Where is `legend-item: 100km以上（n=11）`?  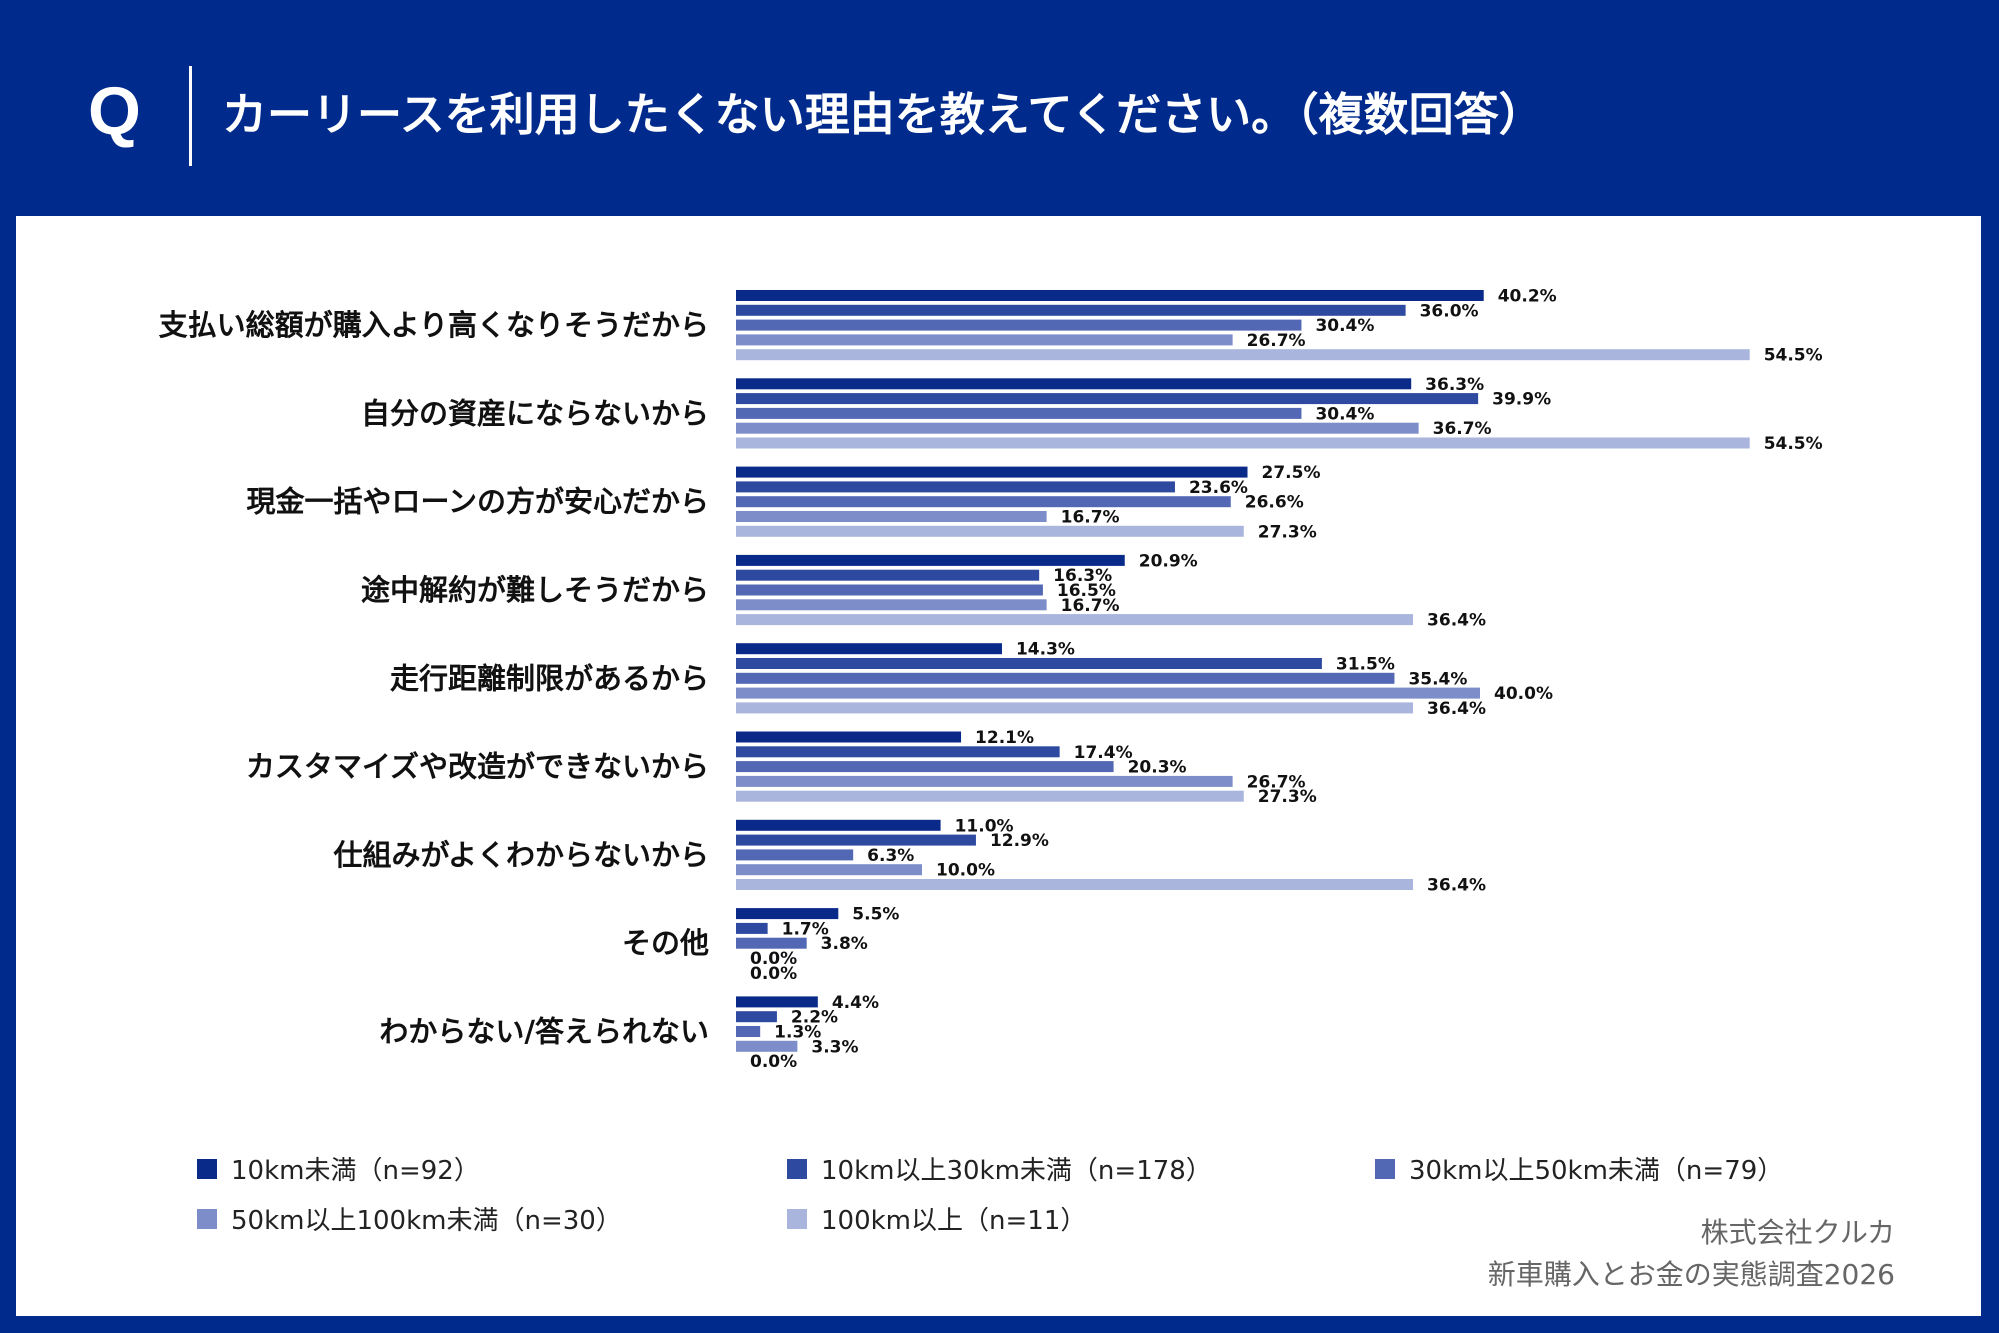 legend-item: 100km以上（n=11） is located at coordinates (936, 1218).